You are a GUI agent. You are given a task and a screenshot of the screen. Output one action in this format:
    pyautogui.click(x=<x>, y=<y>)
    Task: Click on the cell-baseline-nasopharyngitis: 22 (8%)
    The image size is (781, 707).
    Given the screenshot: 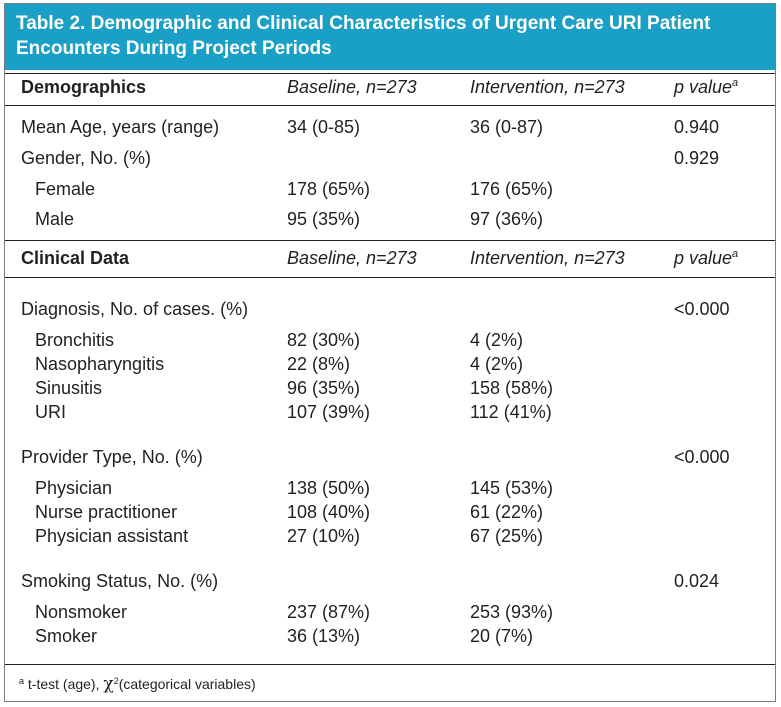 What is the action you would take?
    pyautogui.click(x=319, y=364)
    